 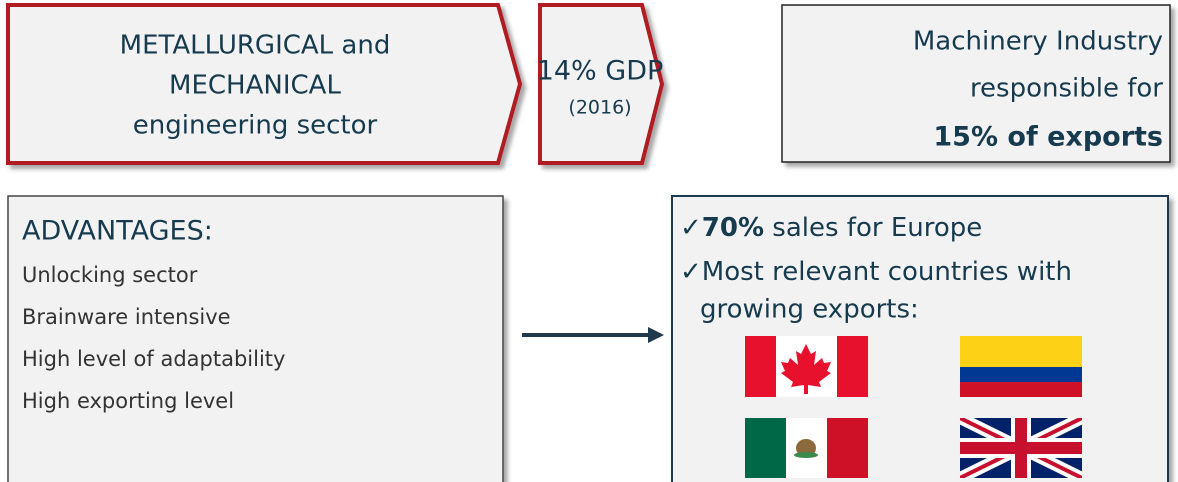 I want to click on flag-colombia, so click(x=1021, y=366).